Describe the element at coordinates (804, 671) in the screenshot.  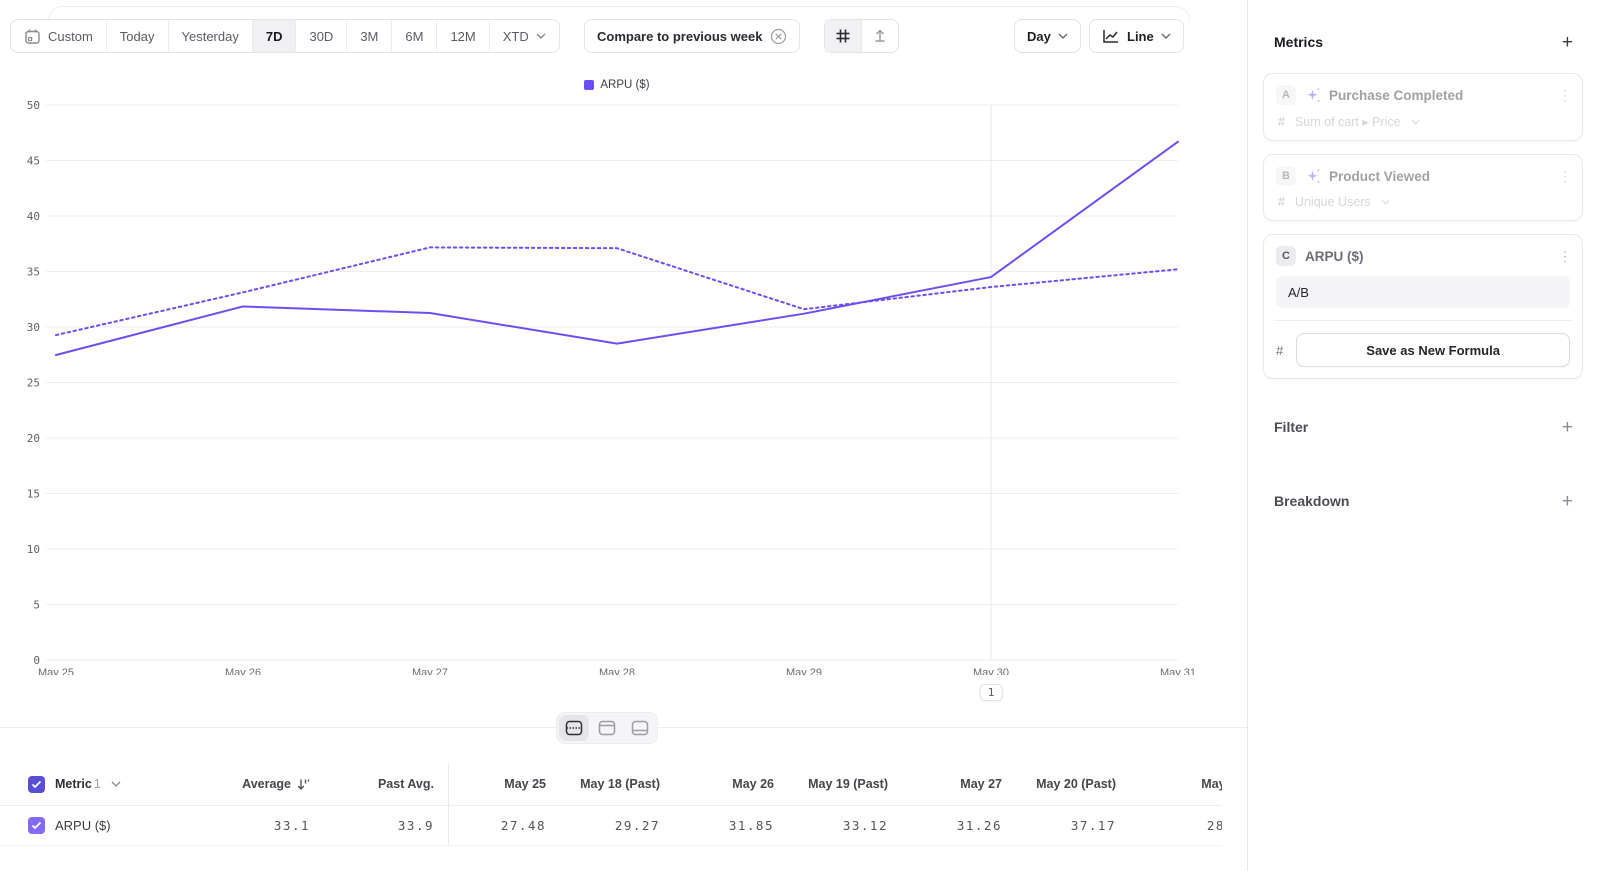
I see `svg-text: May 29` at that location.